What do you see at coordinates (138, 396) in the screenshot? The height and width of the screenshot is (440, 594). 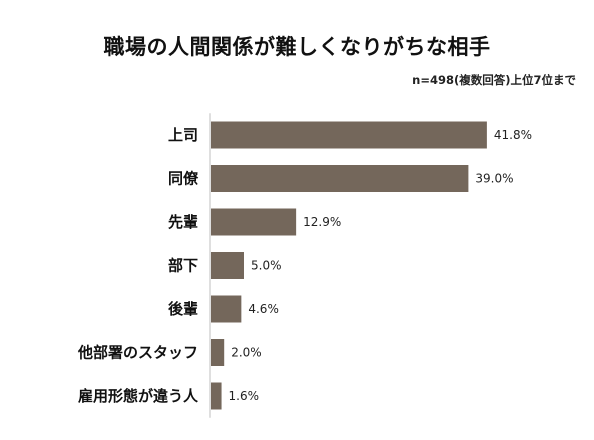 I see `category-label: 雇用形態が違う人` at bounding box center [138, 396].